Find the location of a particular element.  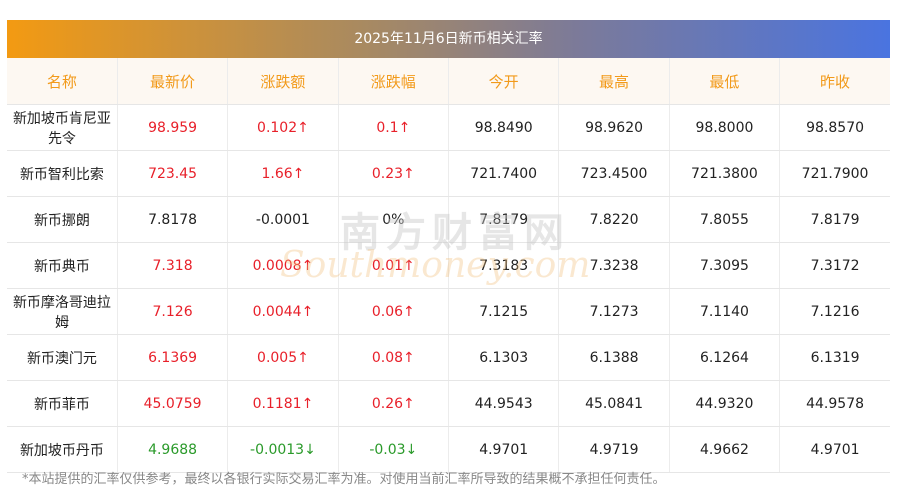

cell-name: 新币典币 is located at coordinates (62, 265).